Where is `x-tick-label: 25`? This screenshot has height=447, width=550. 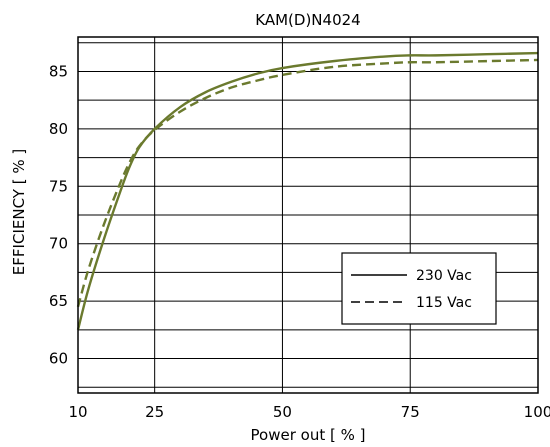
x-tick-label: 25 is located at coordinates (154, 412).